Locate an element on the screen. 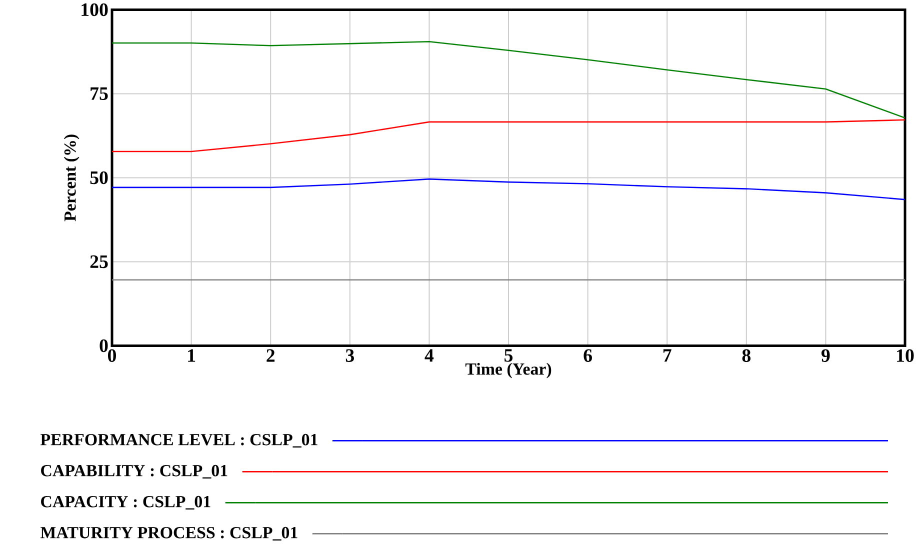 Image resolution: width=920 pixels, height=552 pixels. x-tick-label: 1 is located at coordinates (192, 355).